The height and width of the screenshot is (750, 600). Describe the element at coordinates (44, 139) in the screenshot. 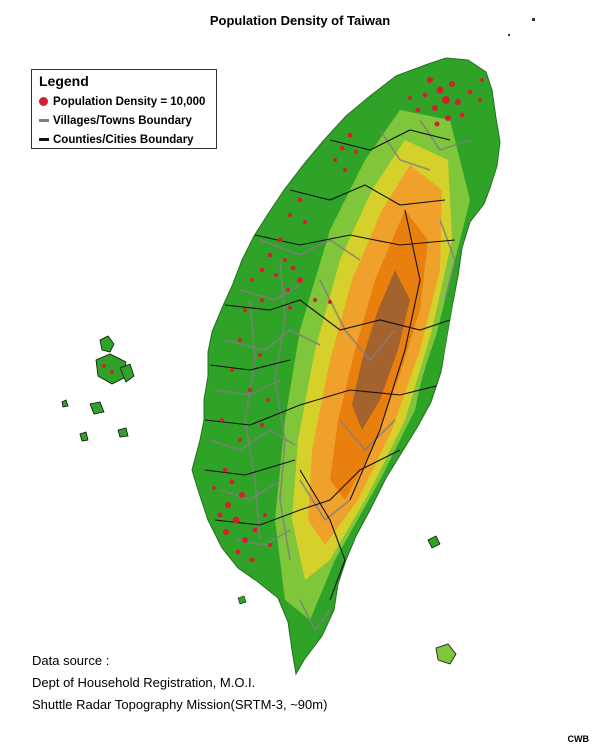

I see `black-line-icon` at that location.